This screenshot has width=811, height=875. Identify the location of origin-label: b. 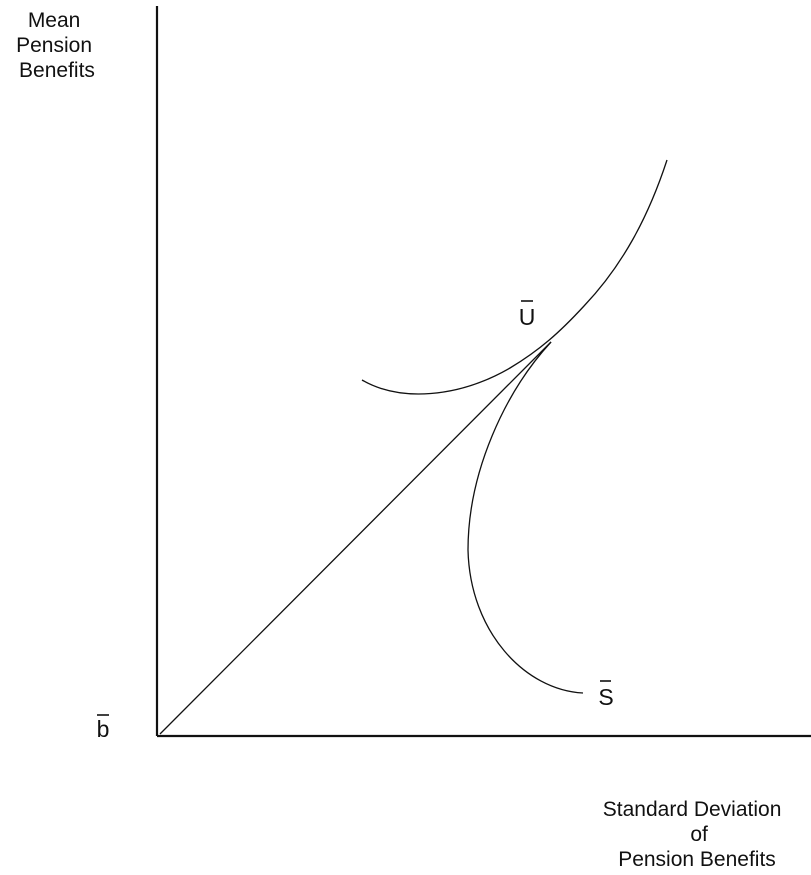
(103, 728).